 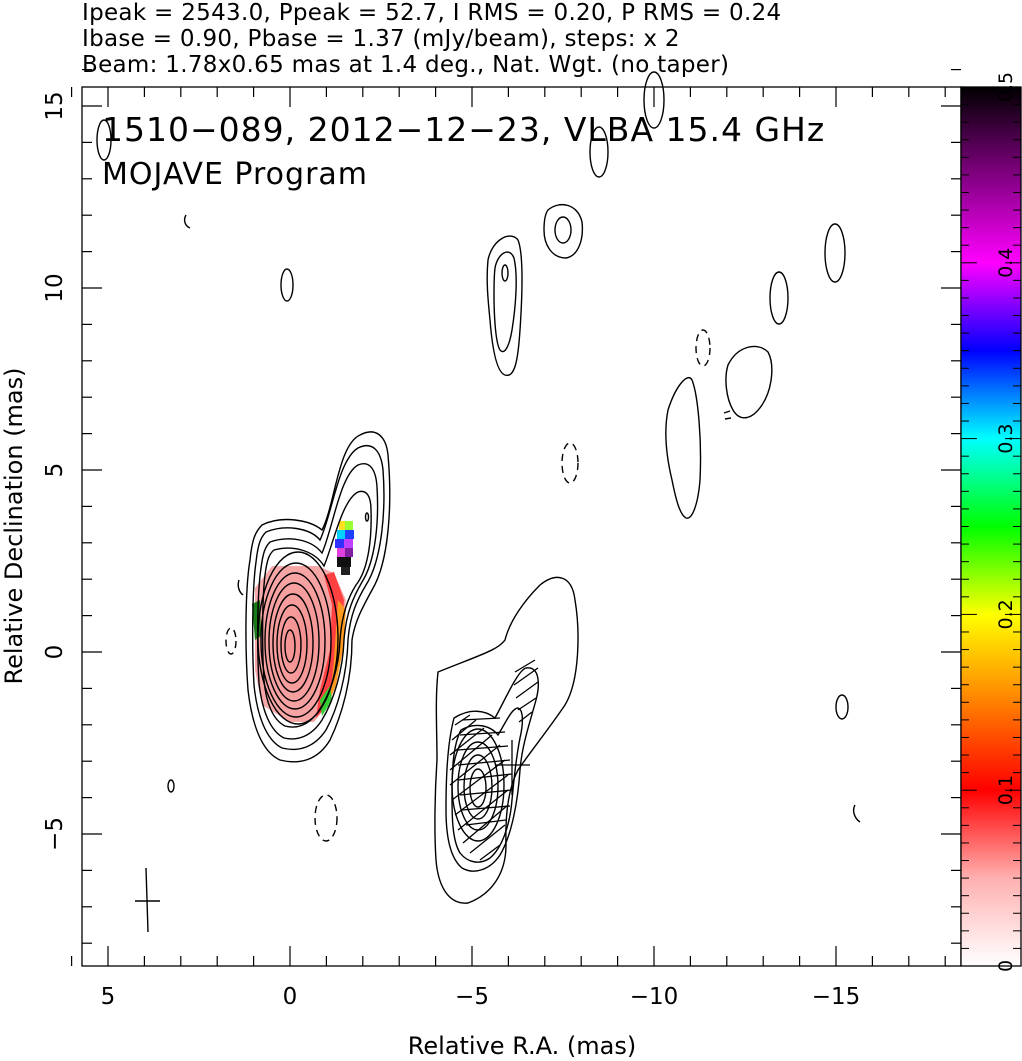 I want to click on x-tick-label: −5, so click(x=472, y=997).